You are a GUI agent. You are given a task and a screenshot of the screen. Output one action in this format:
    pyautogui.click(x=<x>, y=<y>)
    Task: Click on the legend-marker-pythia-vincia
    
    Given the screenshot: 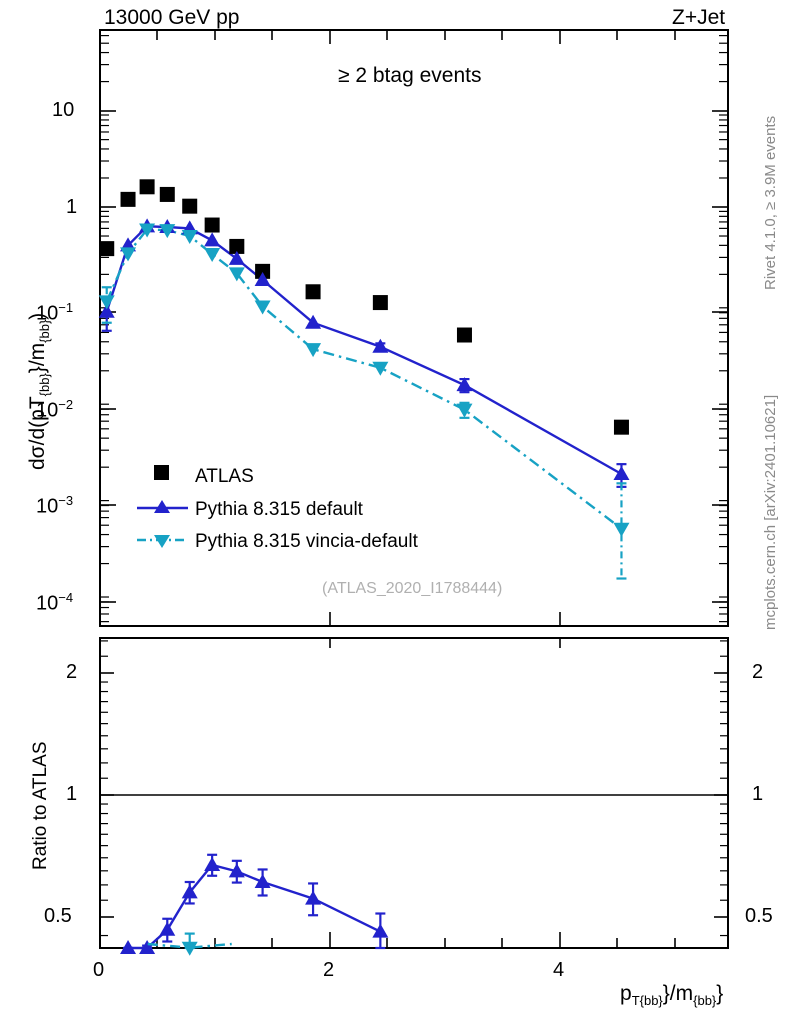 What is the action you would take?
    pyautogui.click(x=162, y=541)
    